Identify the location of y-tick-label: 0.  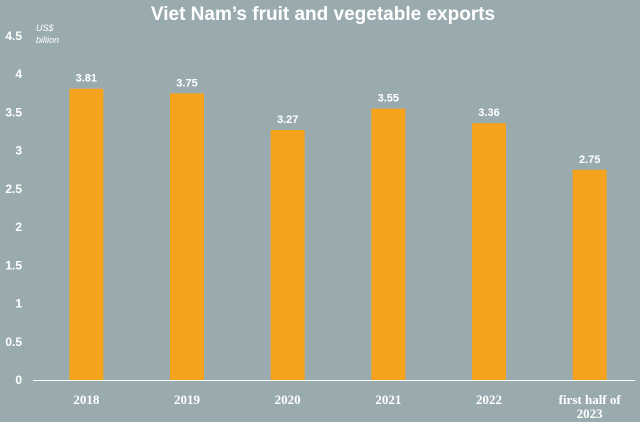
(18, 380).